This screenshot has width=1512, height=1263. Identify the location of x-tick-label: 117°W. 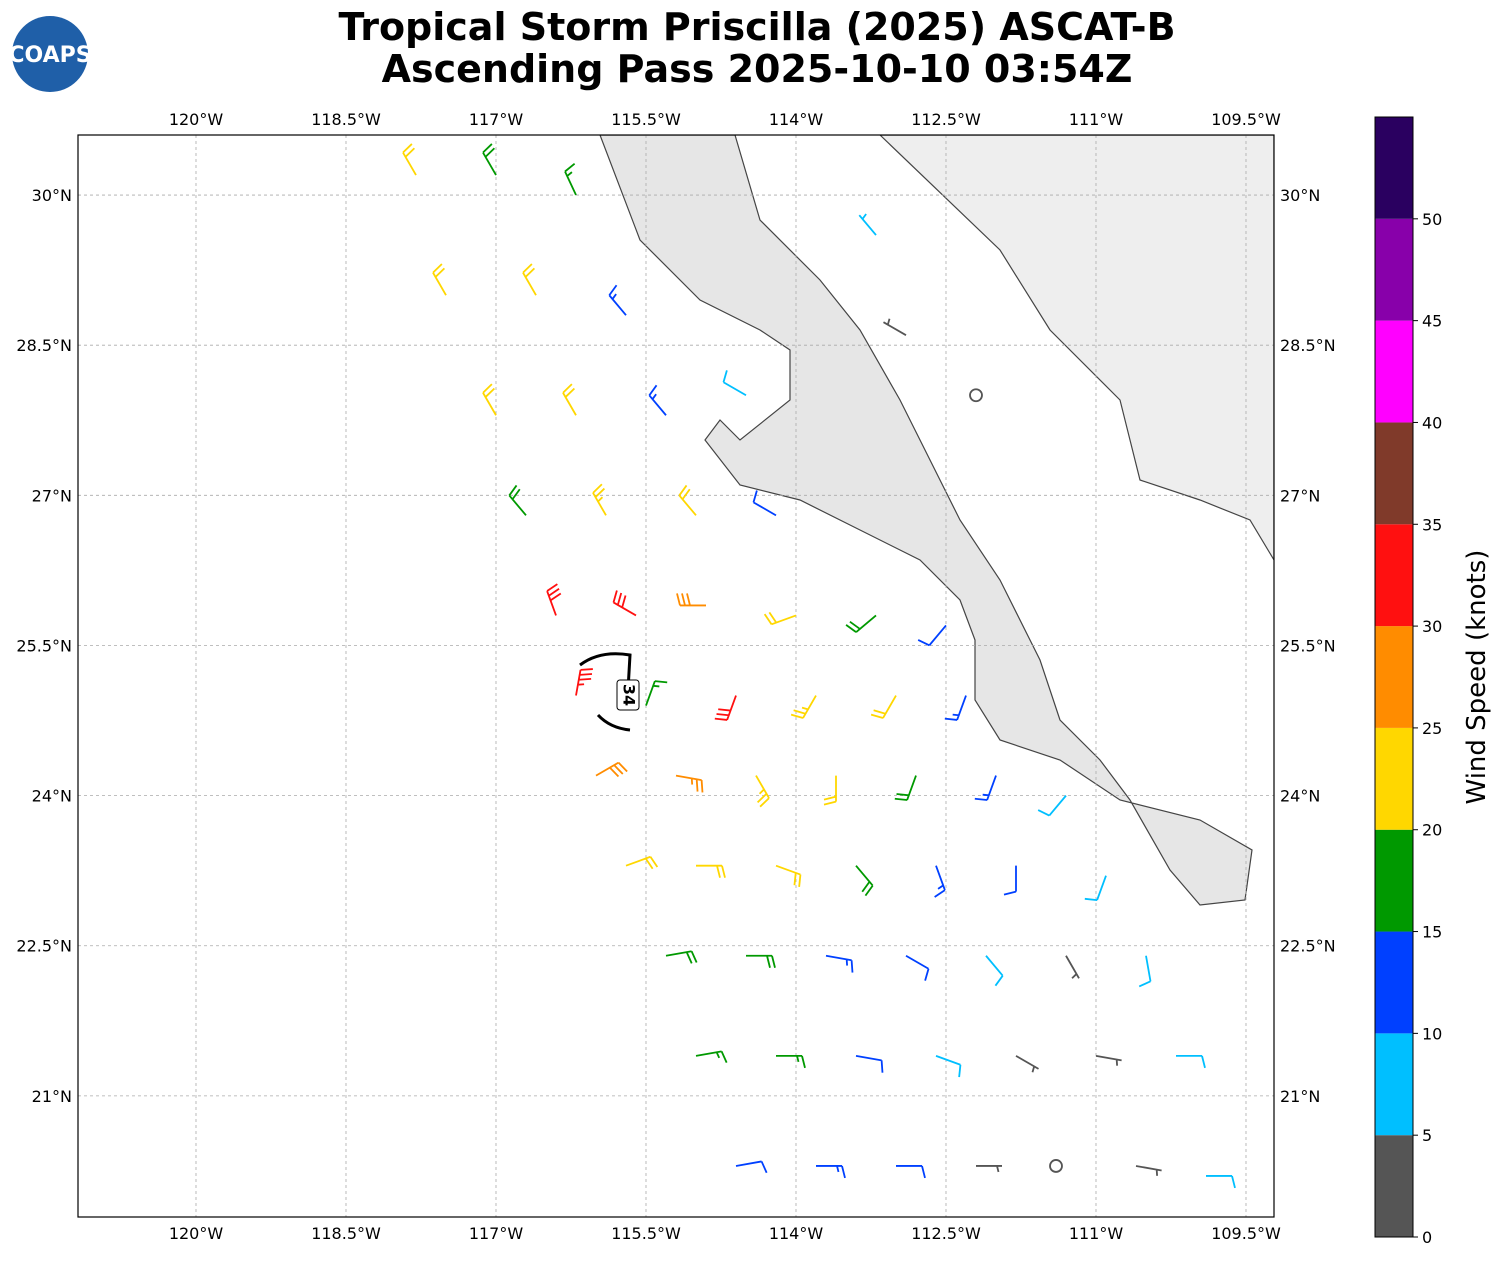
(496, 1233).